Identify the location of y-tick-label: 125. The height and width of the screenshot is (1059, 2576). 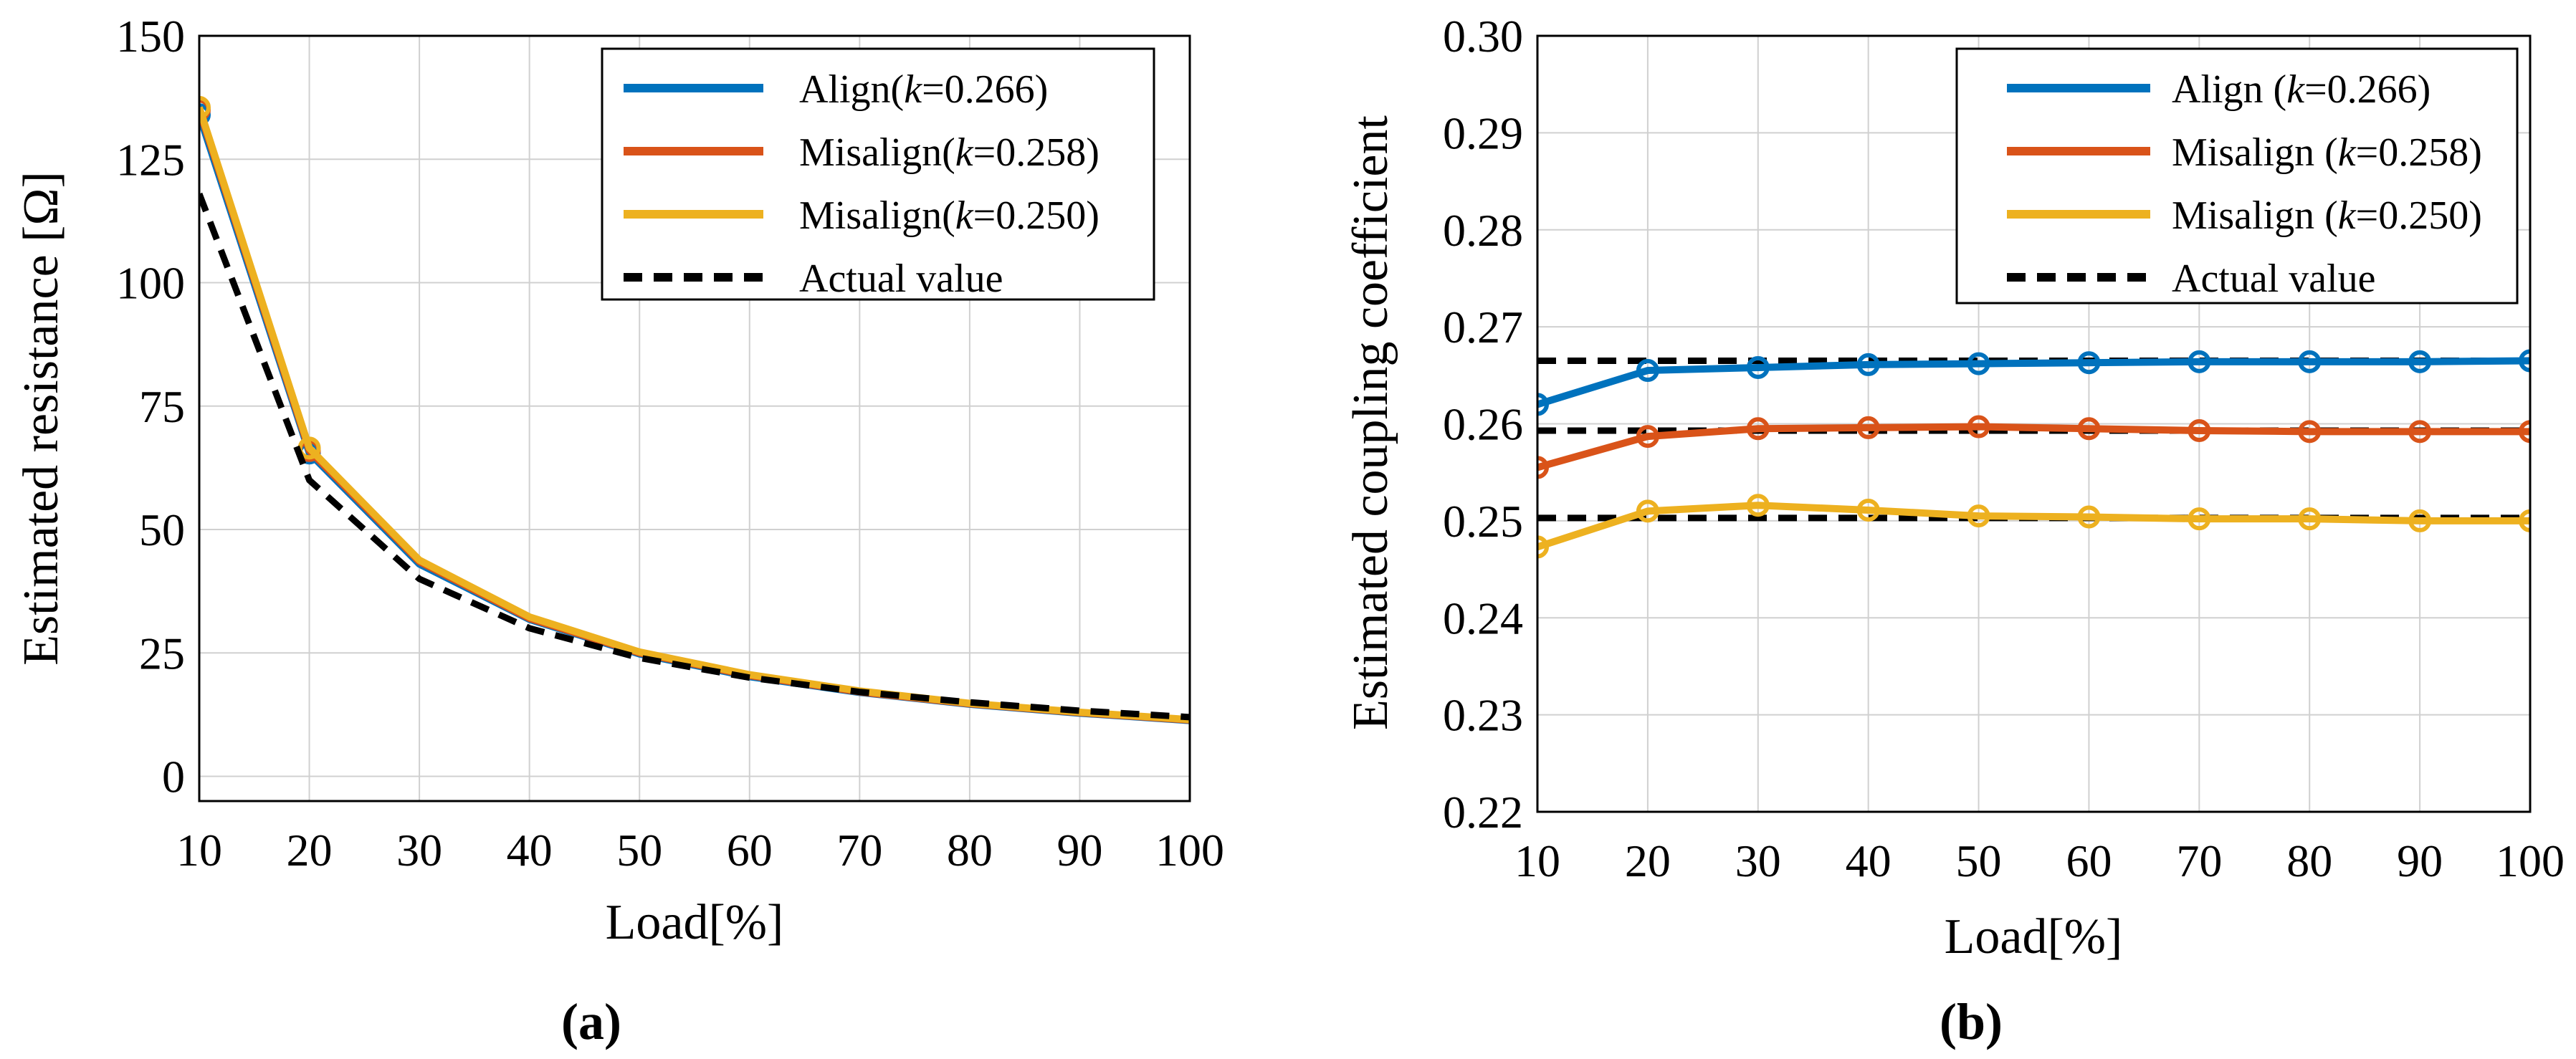
(150, 159).